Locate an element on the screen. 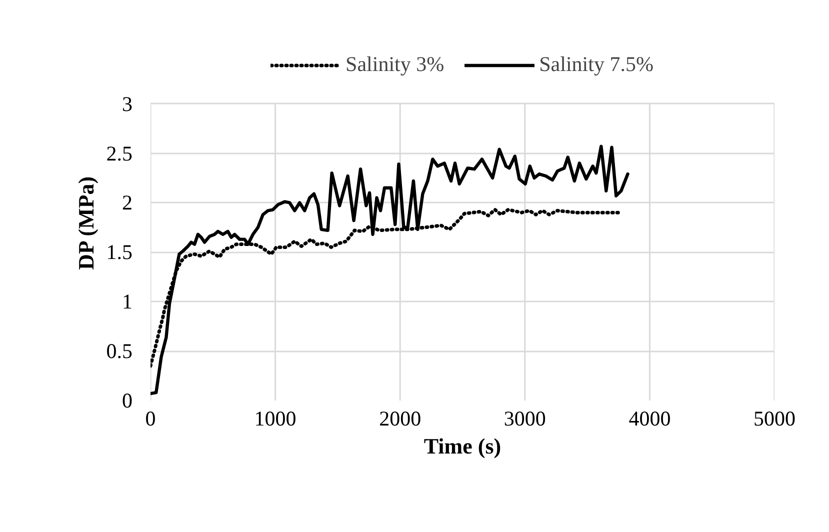 The width and height of the screenshot is (829, 532). x-tick-label: 2000 is located at coordinates (400, 418).